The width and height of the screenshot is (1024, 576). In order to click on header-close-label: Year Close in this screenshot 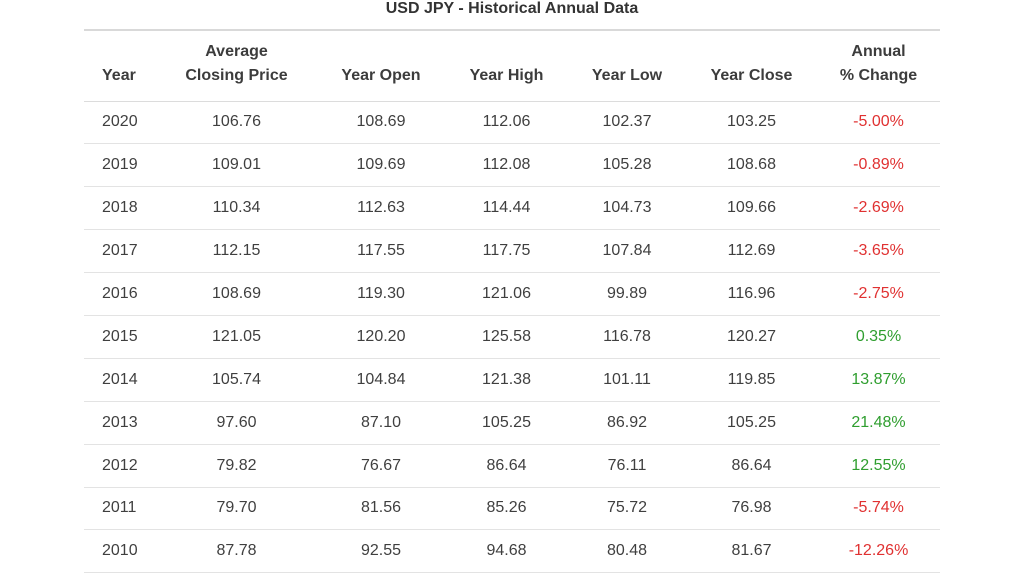, I will do `click(751, 75)`.